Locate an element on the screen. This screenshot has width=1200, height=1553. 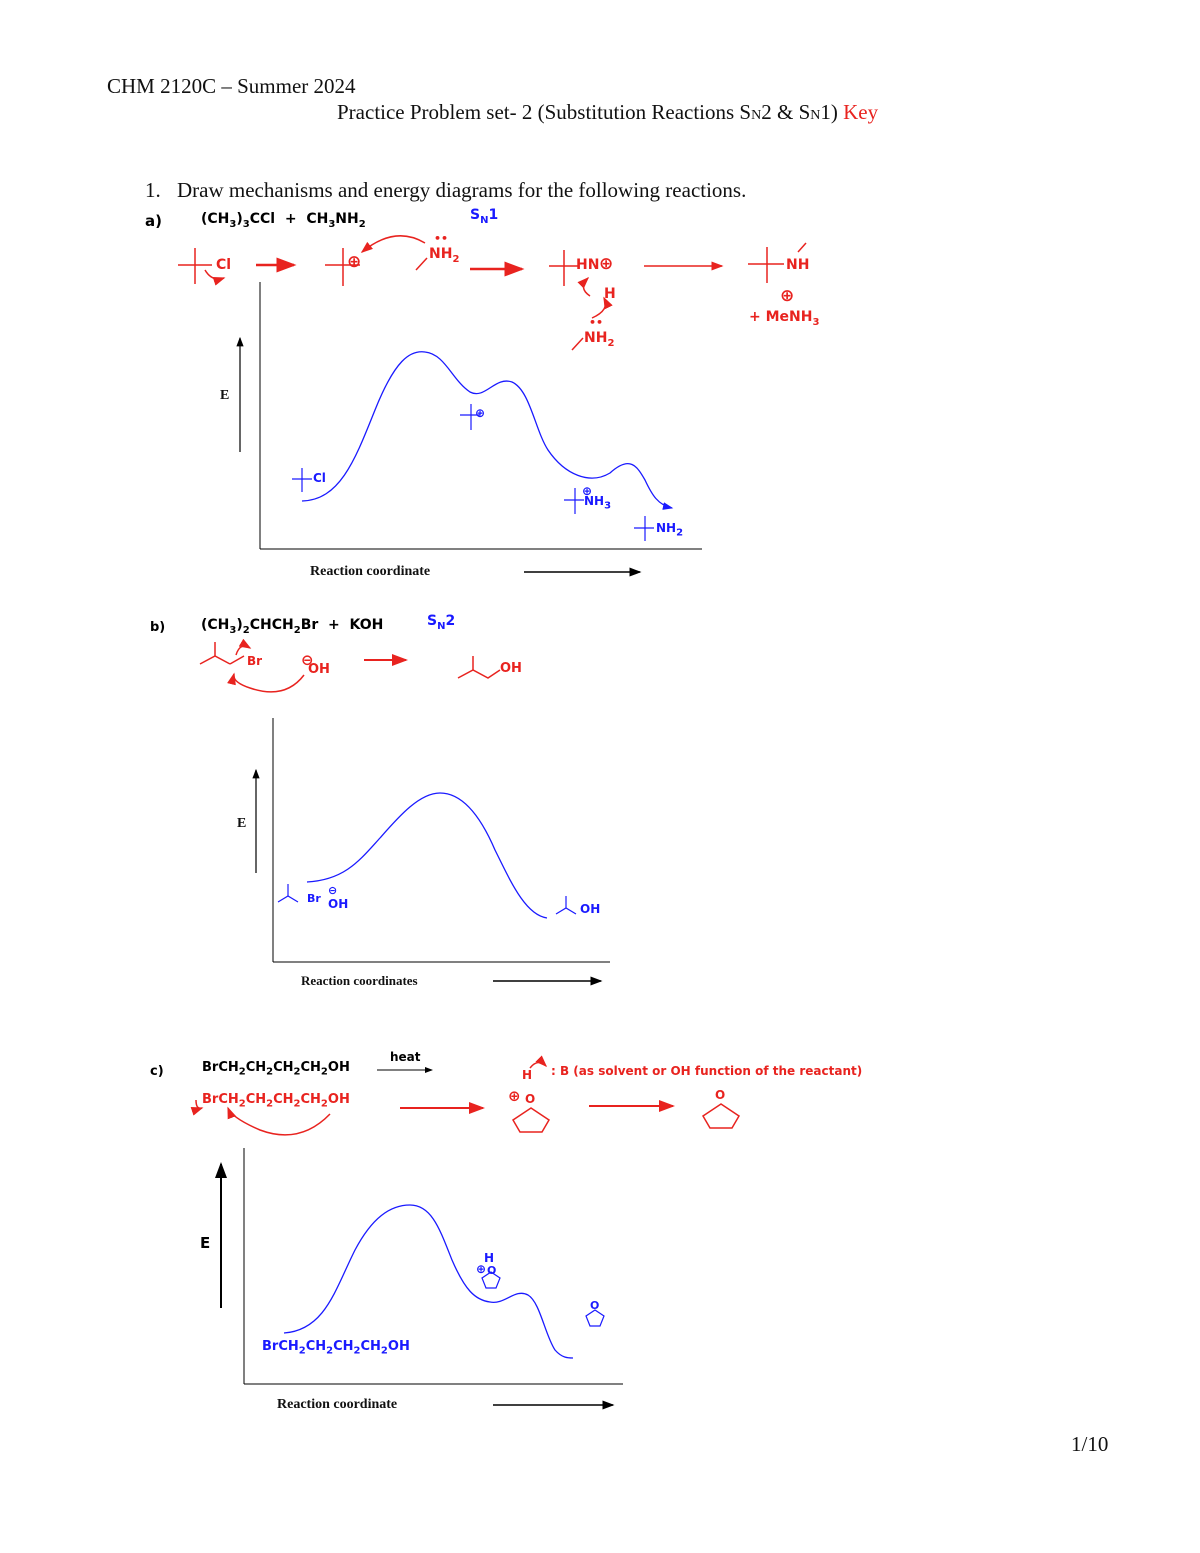
a-lone-pair-2: •• is located at coordinates (596, 322).